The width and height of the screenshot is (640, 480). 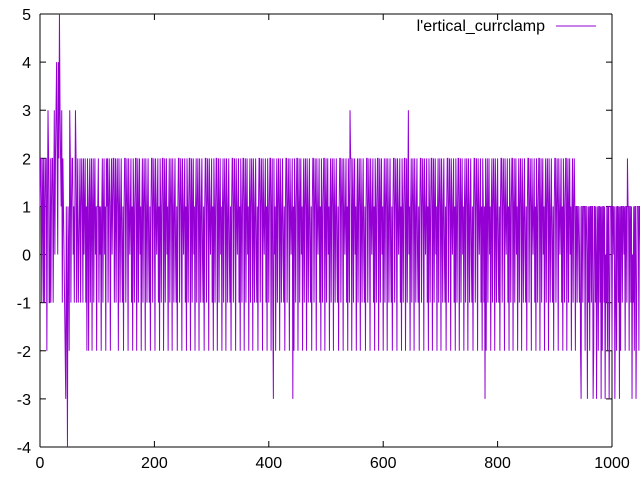 I want to click on y-tick-label: -2, so click(x=24, y=352).